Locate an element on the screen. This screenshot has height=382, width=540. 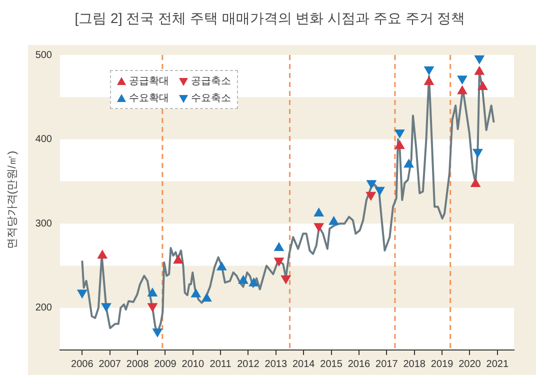
legend-label: 공급확대 is located at coordinates (149, 81).